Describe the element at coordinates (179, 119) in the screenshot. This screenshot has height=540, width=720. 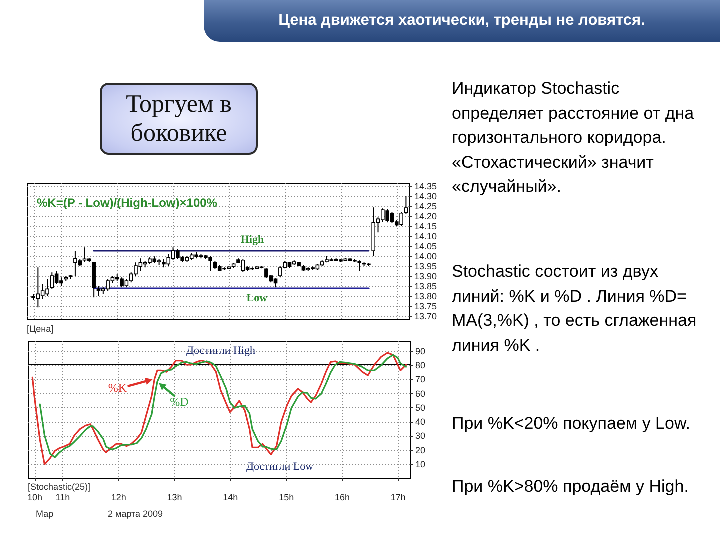
I see `text: Торгуем в боковике` at that location.